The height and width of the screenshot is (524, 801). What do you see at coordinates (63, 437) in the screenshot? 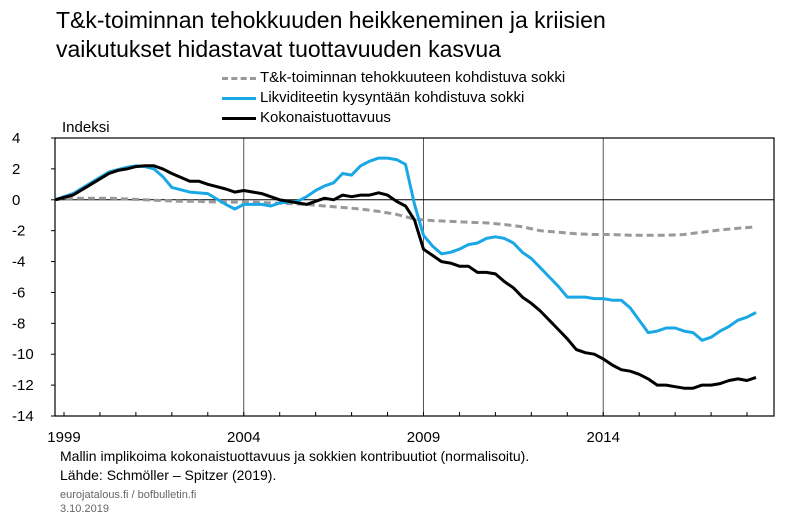
I see `x-tick-label: 1999` at bounding box center [63, 437].